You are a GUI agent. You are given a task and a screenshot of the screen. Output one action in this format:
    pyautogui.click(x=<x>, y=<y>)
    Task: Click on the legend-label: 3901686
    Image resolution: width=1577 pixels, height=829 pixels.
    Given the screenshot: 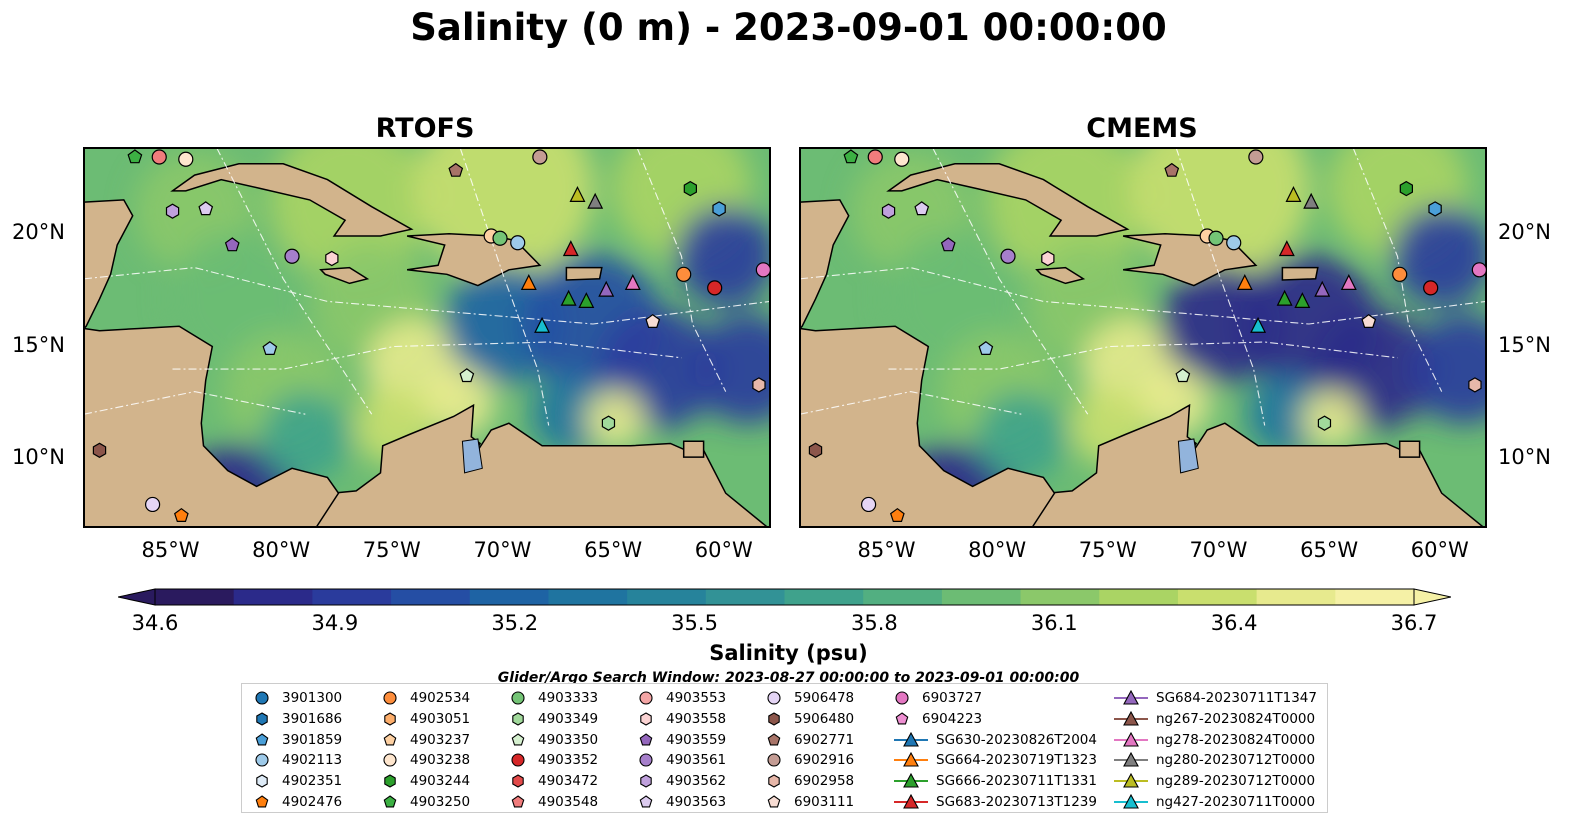 What is the action you would take?
    pyautogui.click(x=312, y=719)
    